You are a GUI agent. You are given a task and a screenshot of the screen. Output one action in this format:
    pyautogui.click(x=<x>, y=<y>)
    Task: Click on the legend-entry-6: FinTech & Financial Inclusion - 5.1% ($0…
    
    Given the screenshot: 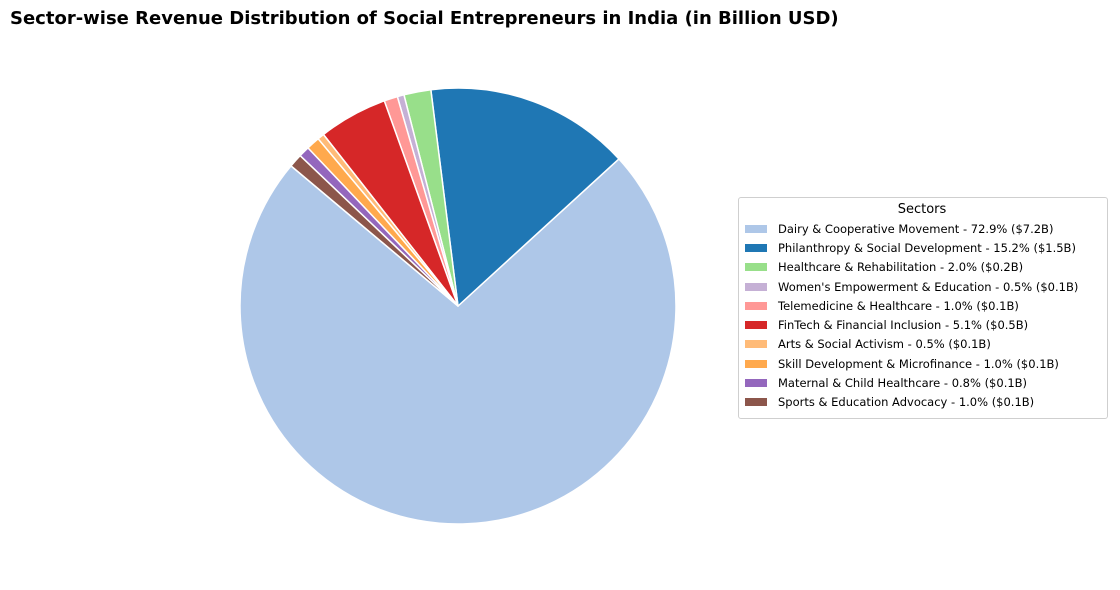 What is the action you would take?
    pyautogui.click(x=922, y=324)
    